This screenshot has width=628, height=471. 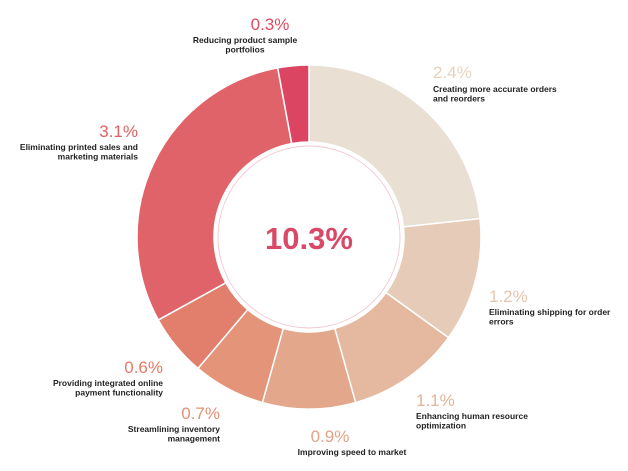 What do you see at coordinates (501, 322) in the screenshot?
I see `slice-category-label: errors` at bounding box center [501, 322].